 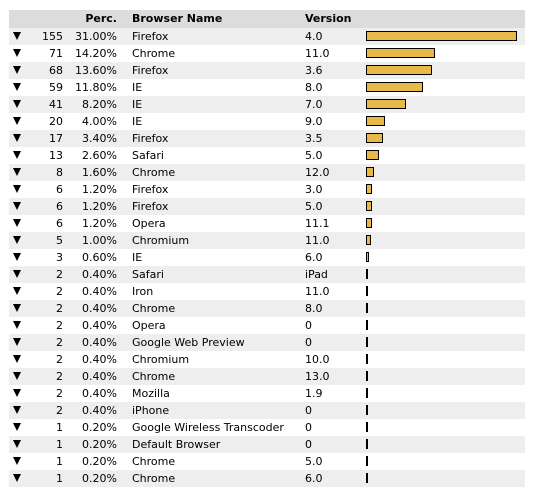 What do you see at coordinates (314, 189) in the screenshot?
I see `browser-version: 3.0` at bounding box center [314, 189].